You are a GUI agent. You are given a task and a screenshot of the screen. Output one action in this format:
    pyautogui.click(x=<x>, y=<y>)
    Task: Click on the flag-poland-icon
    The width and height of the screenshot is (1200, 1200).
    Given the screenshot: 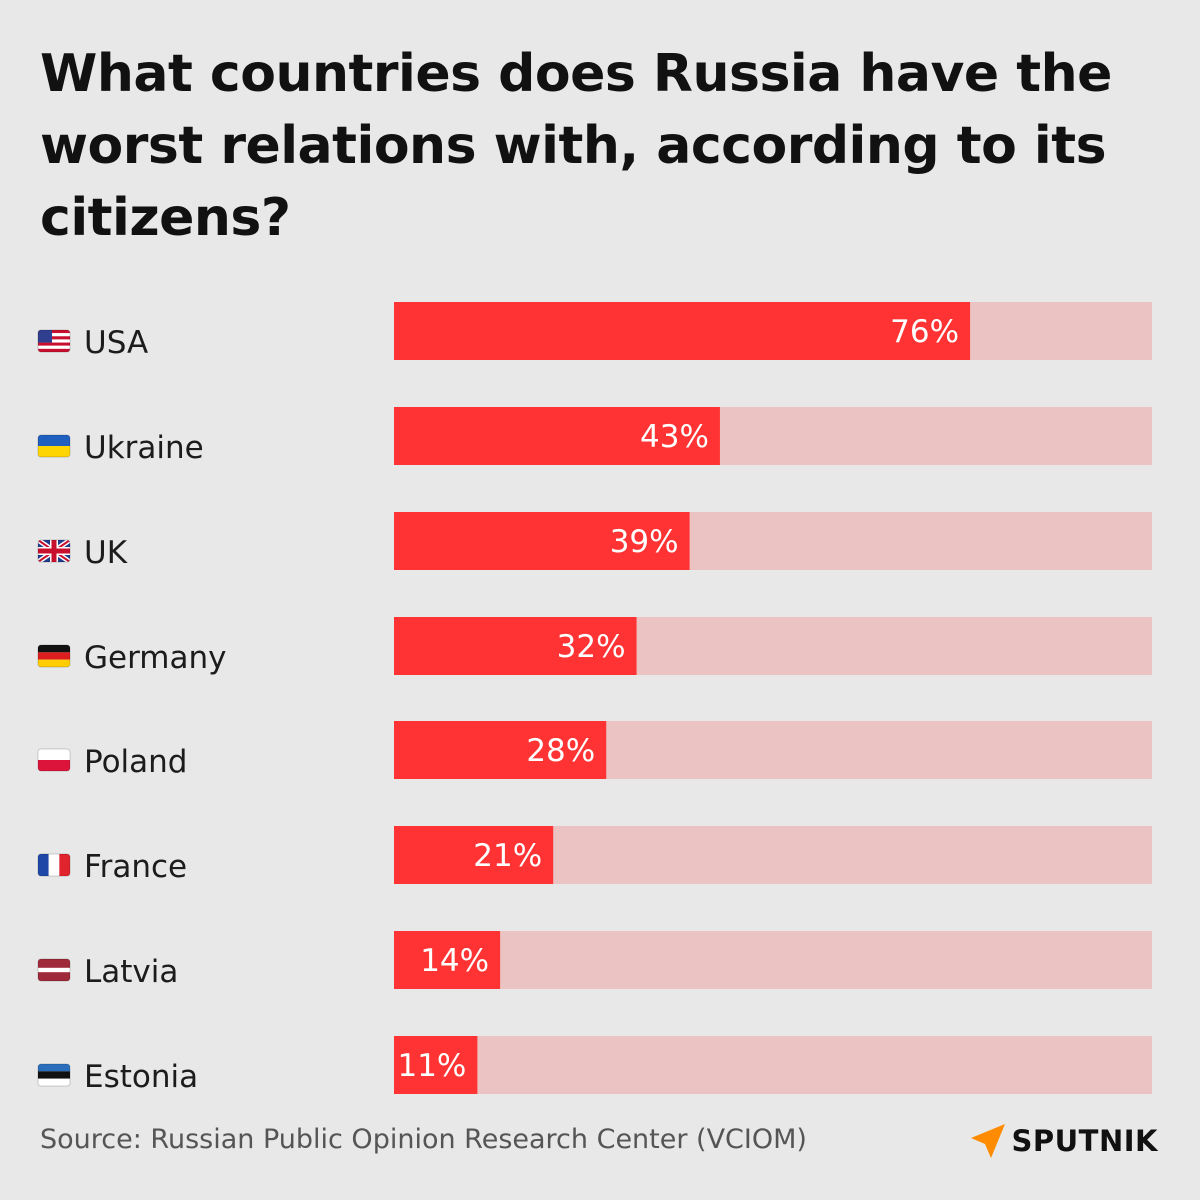 What is the action you would take?
    pyautogui.click(x=54, y=760)
    